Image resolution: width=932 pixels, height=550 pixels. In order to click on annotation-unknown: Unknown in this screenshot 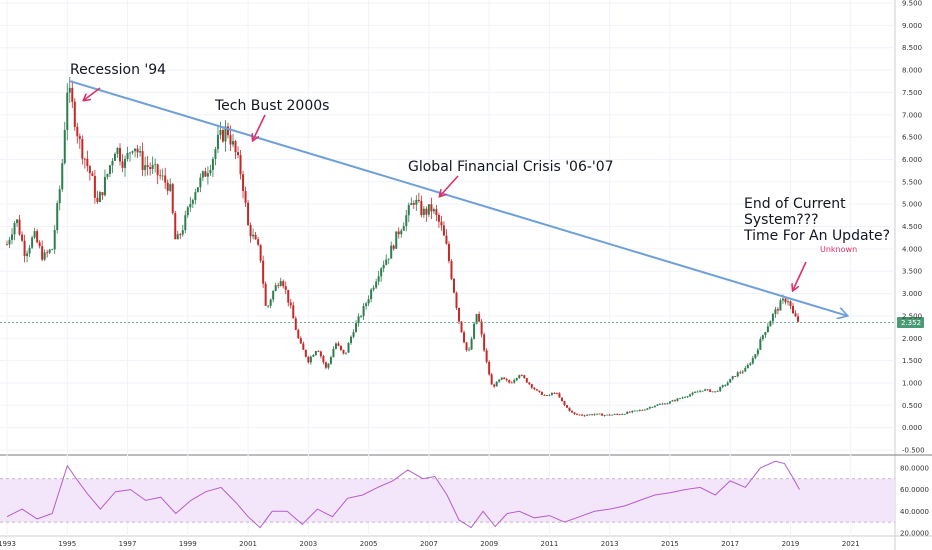, I will do `click(838, 249)`.